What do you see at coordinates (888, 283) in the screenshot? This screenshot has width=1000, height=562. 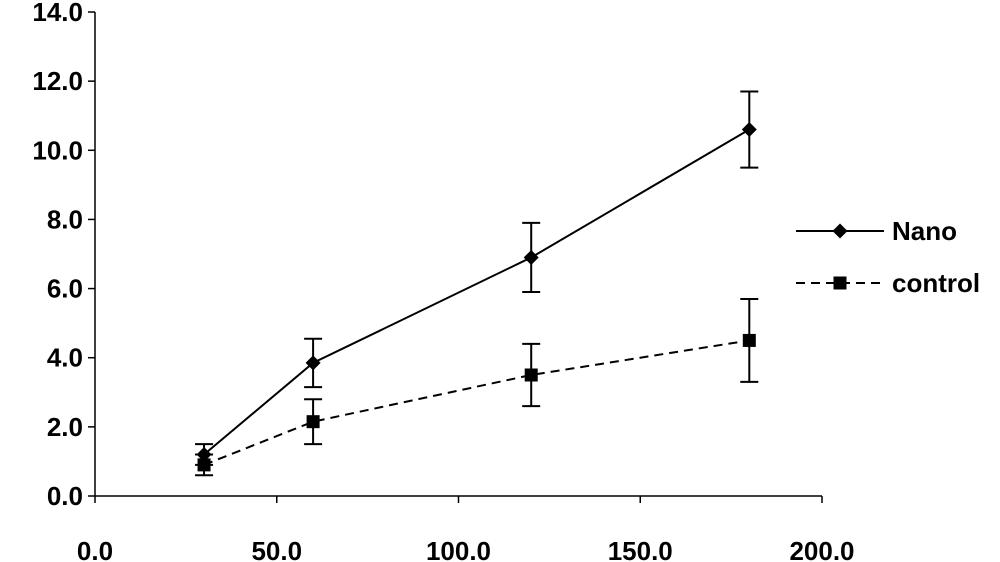 I see `legend-item-control: control` at bounding box center [888, 283].